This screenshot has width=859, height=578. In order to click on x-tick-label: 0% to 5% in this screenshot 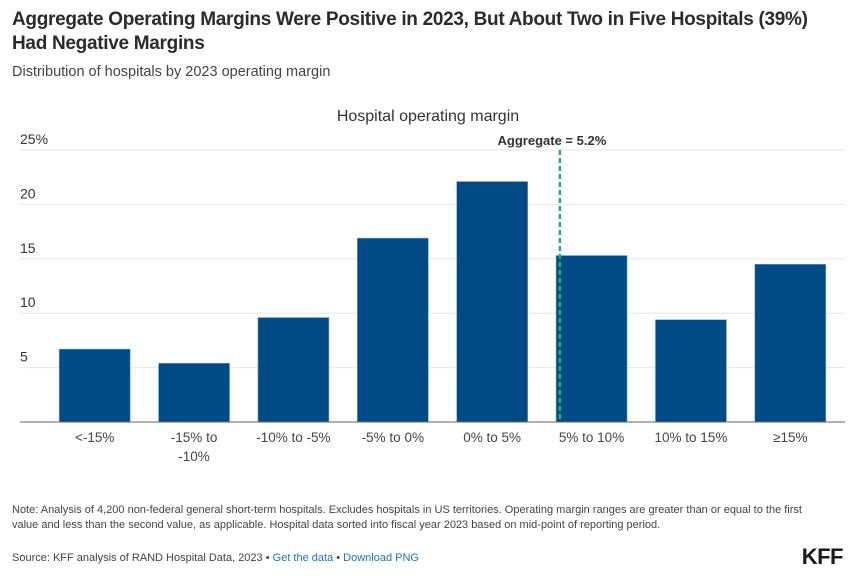, I will do `click(492, 437)`.